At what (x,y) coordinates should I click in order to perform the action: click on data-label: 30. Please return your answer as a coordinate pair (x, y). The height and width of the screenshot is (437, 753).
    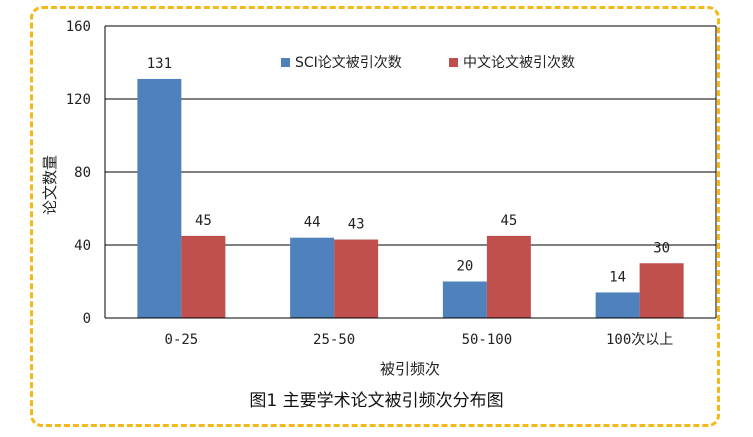
    Looking at the image, I should click on (661, 248).